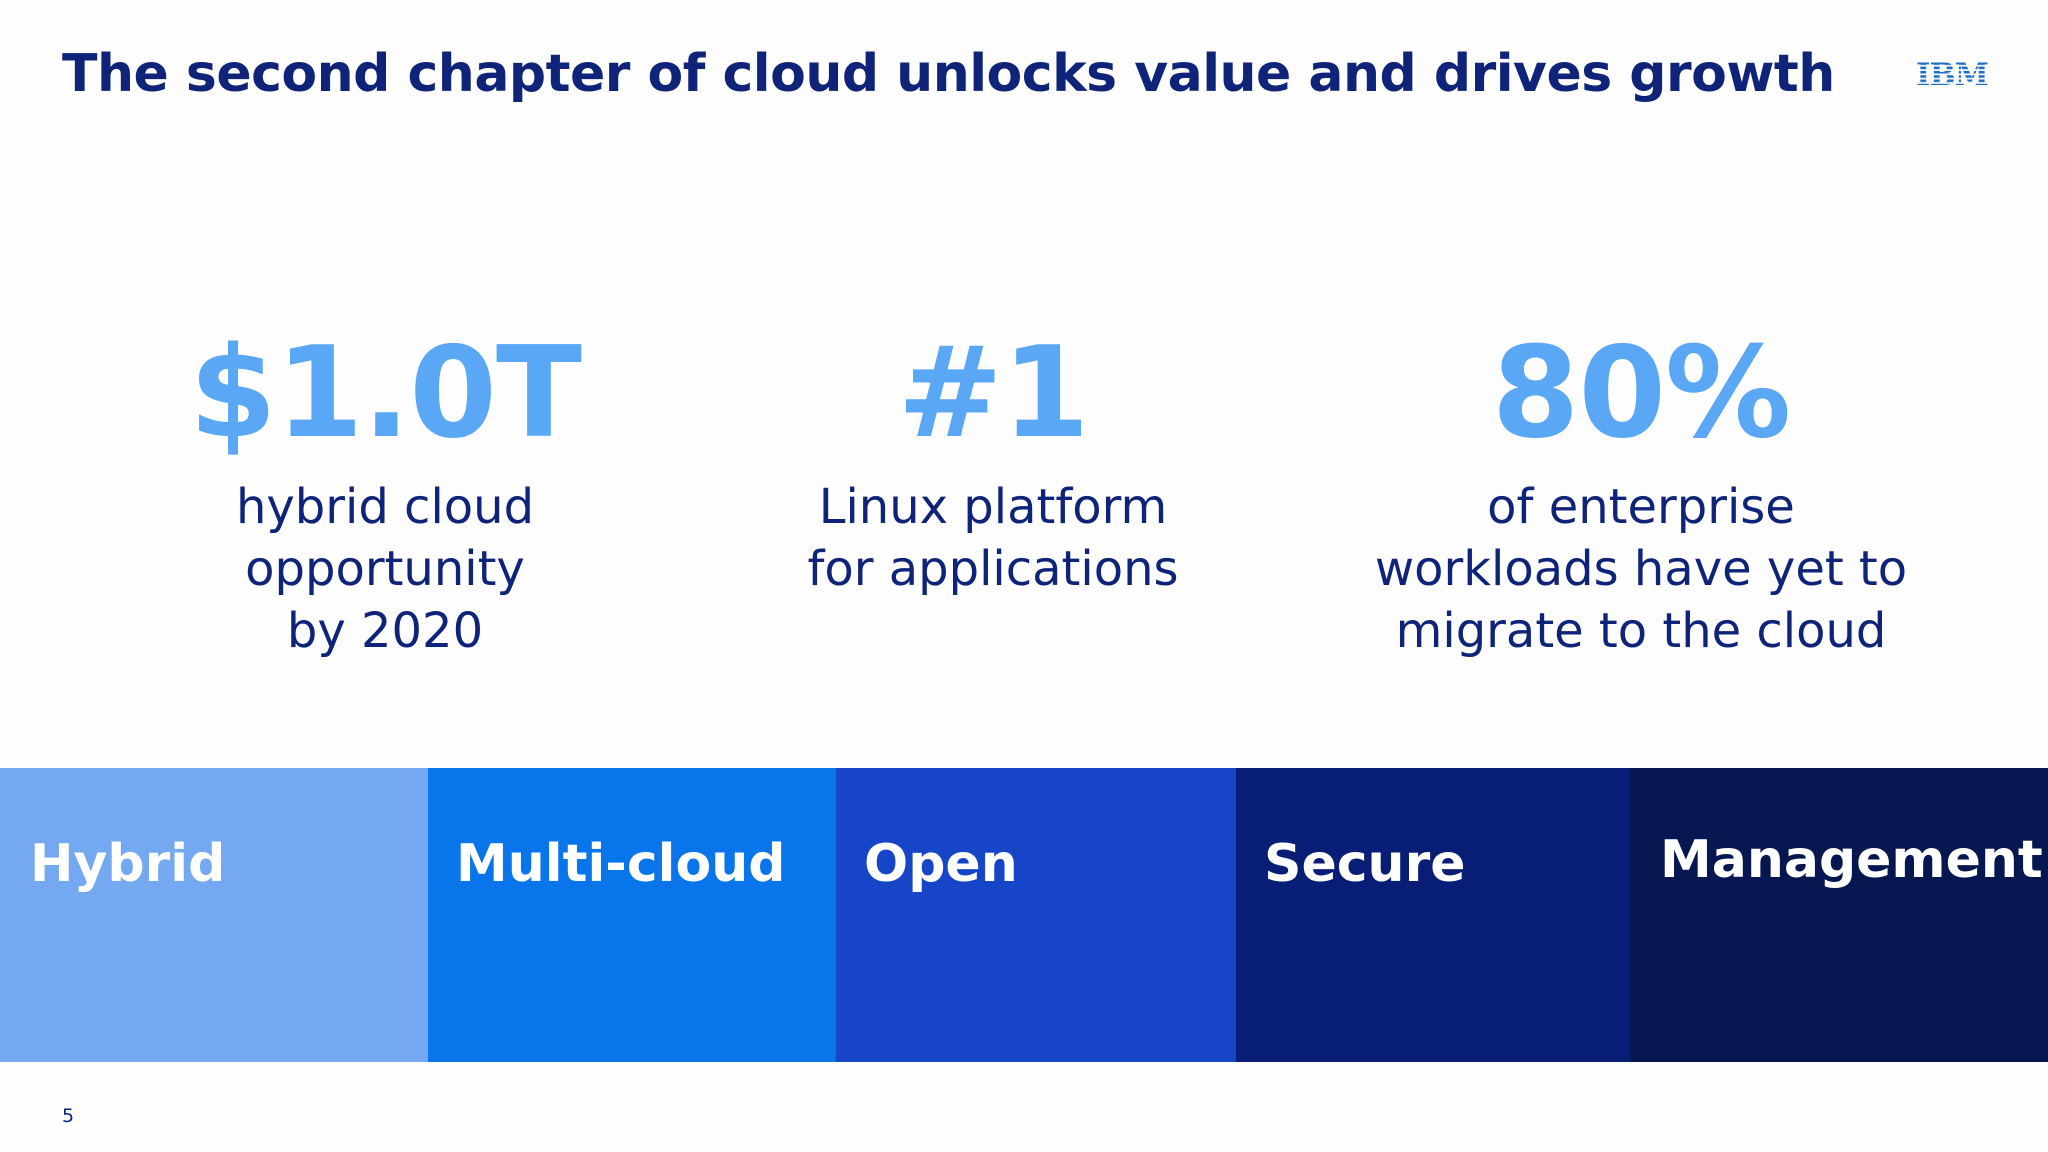 Image resolution: width=2048 pixels, height=1152 pixels. I want to click on stat-description-line: Linux platform, so click(993, 507).